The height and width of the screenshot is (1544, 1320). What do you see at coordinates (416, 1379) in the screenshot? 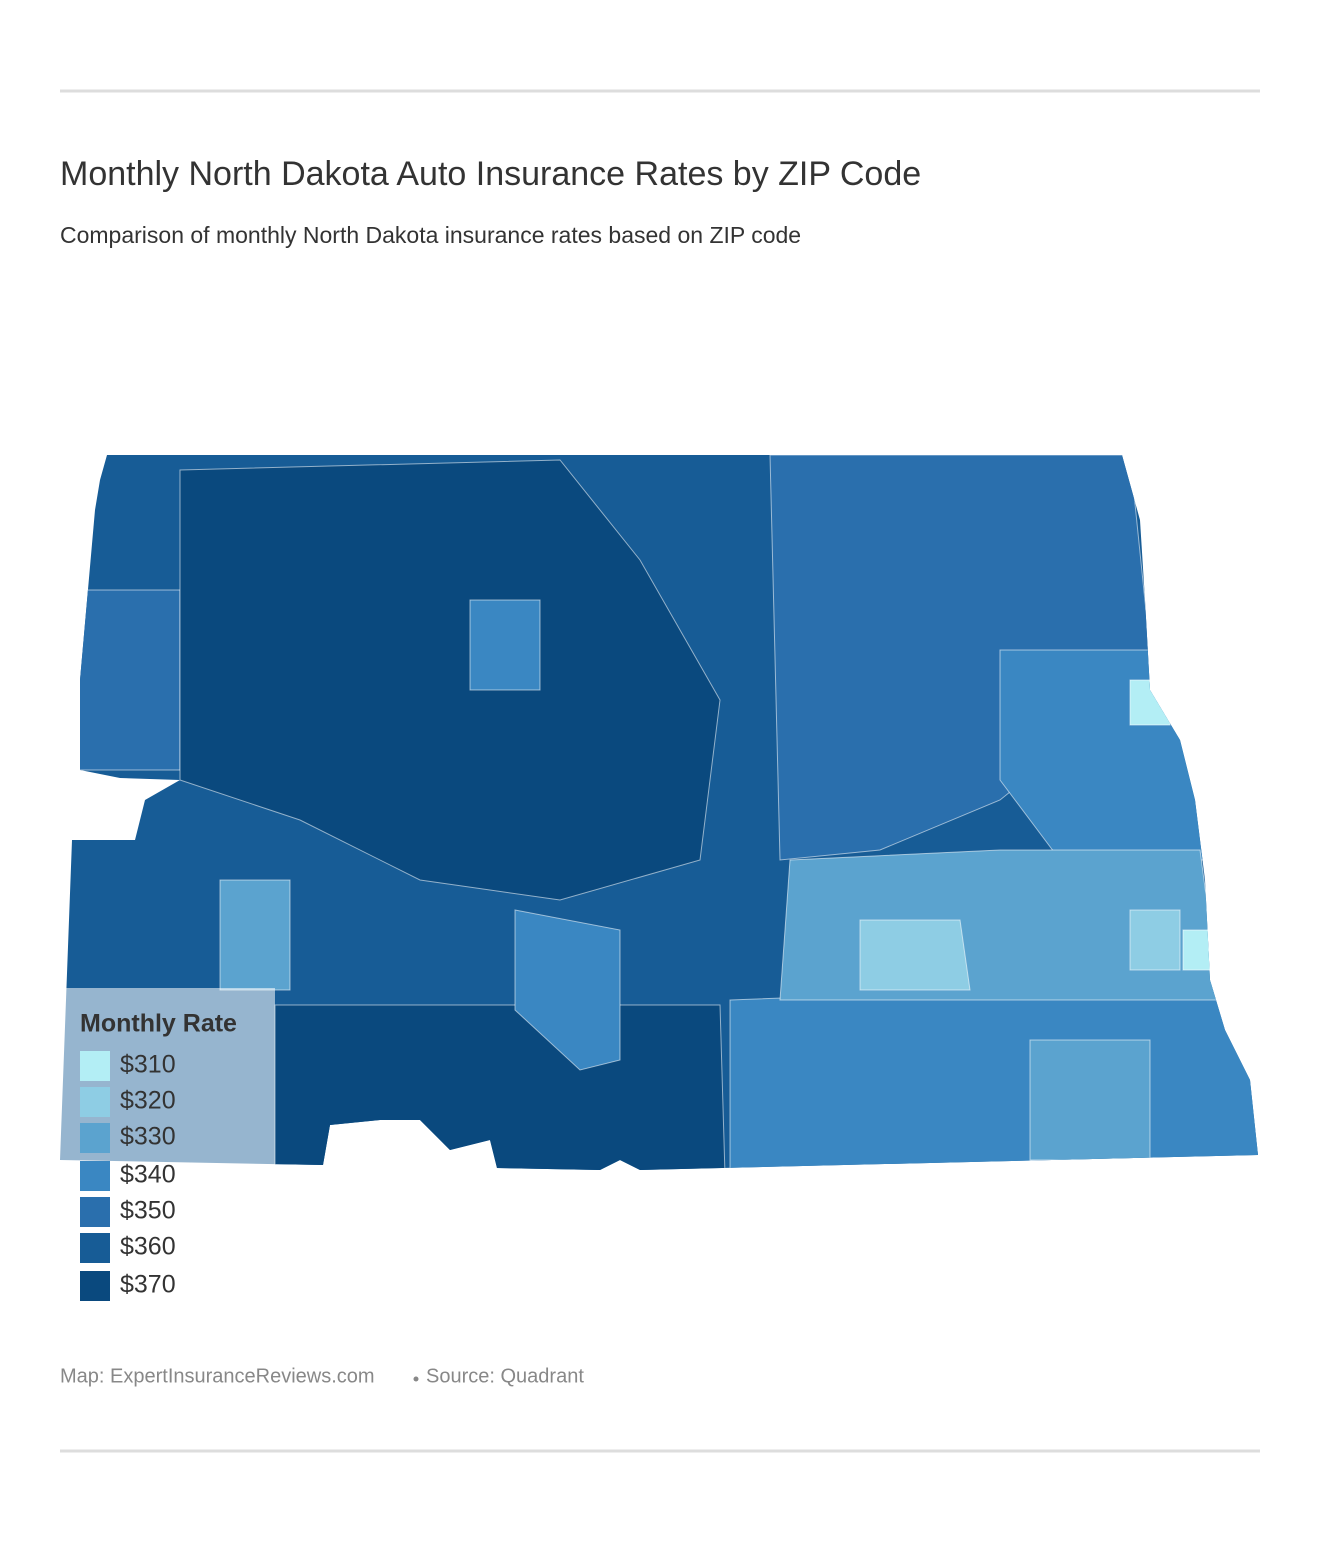
I see `separator` at bounding box center [416, 1379].